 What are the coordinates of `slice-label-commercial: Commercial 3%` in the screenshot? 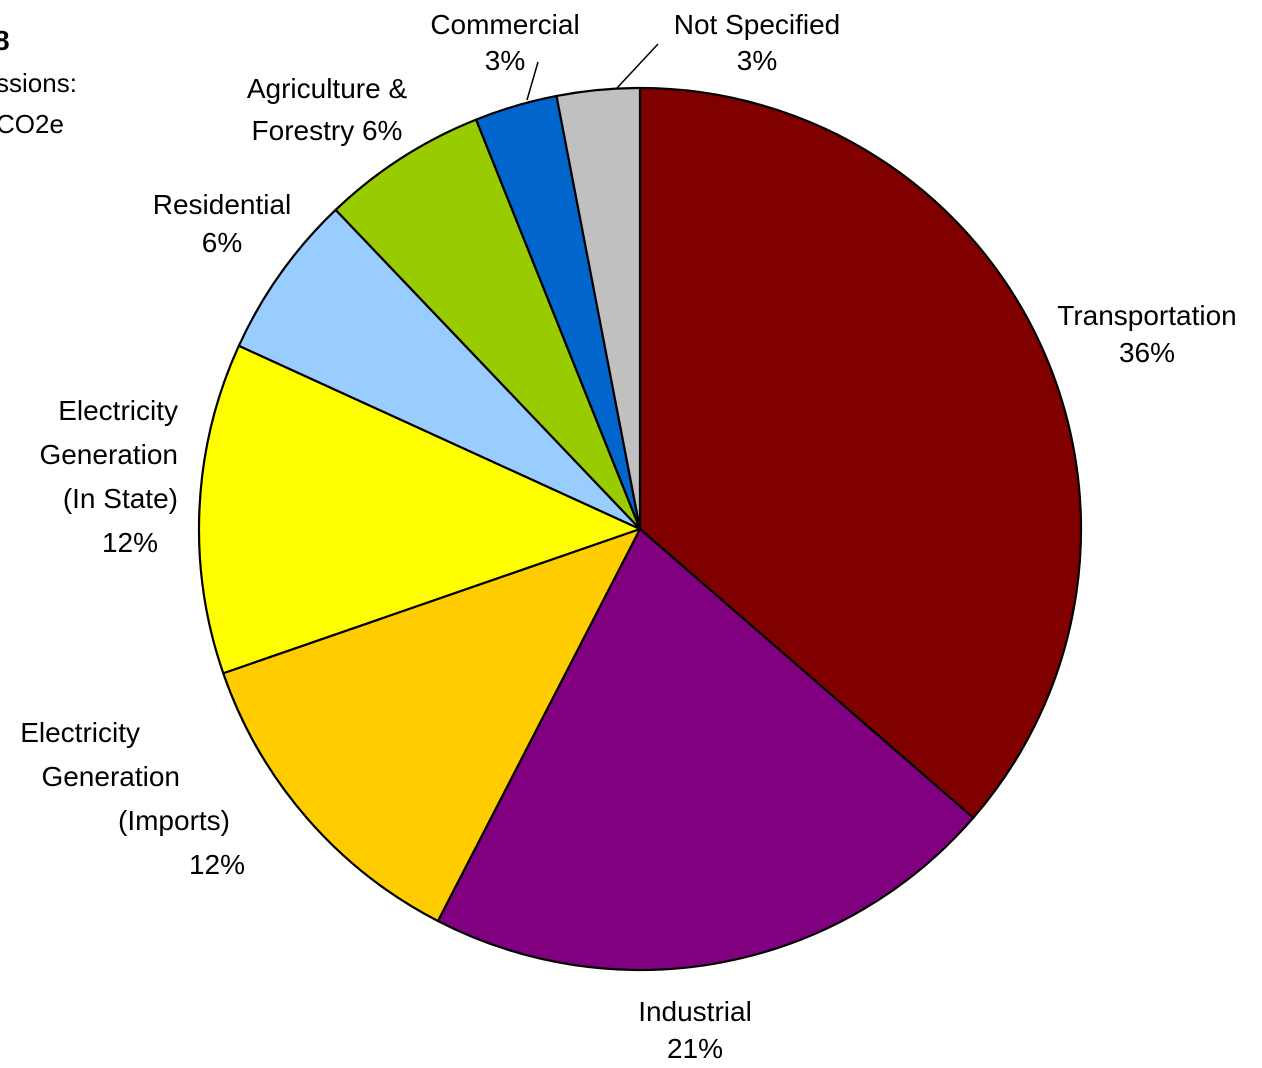 It's located at (504, 42).